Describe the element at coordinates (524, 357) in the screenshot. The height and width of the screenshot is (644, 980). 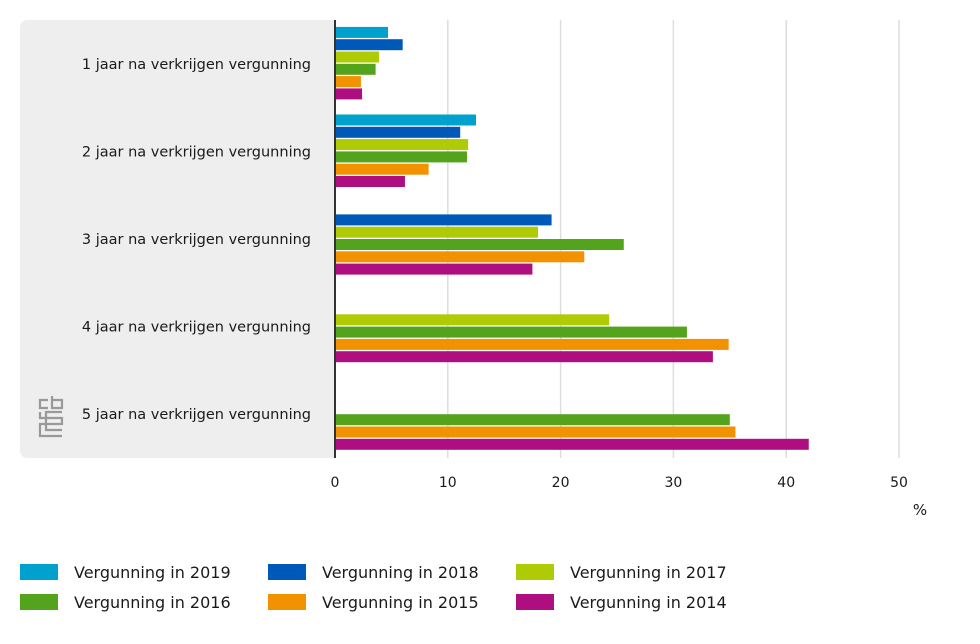
I see `bar-4-vergunning-in-2014` at that location.